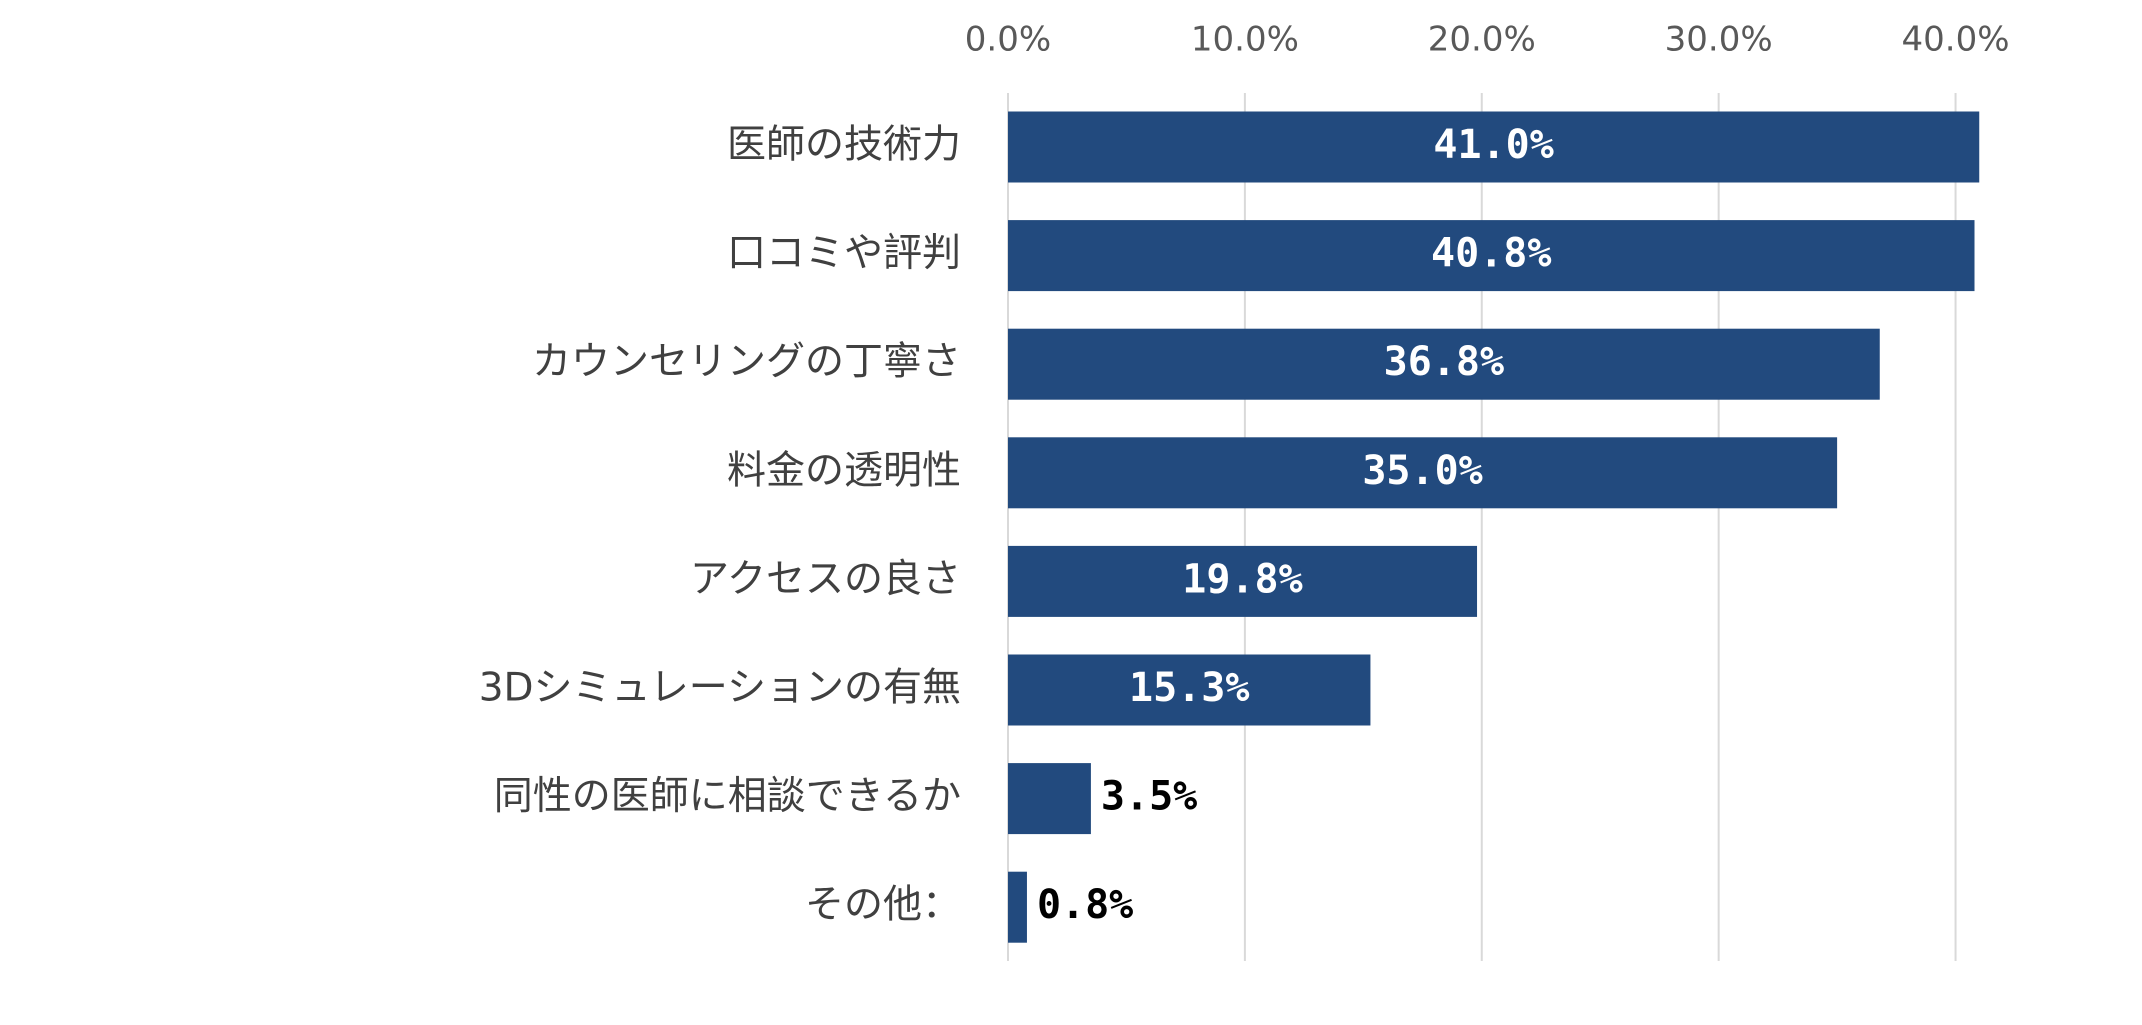 The height and width of the screenshot is (1025, 2142). Describe the element at coordinates (720, 688) in the screenshot. I see `y-tick-label: 3Dシミュレーションの有無` at that location.